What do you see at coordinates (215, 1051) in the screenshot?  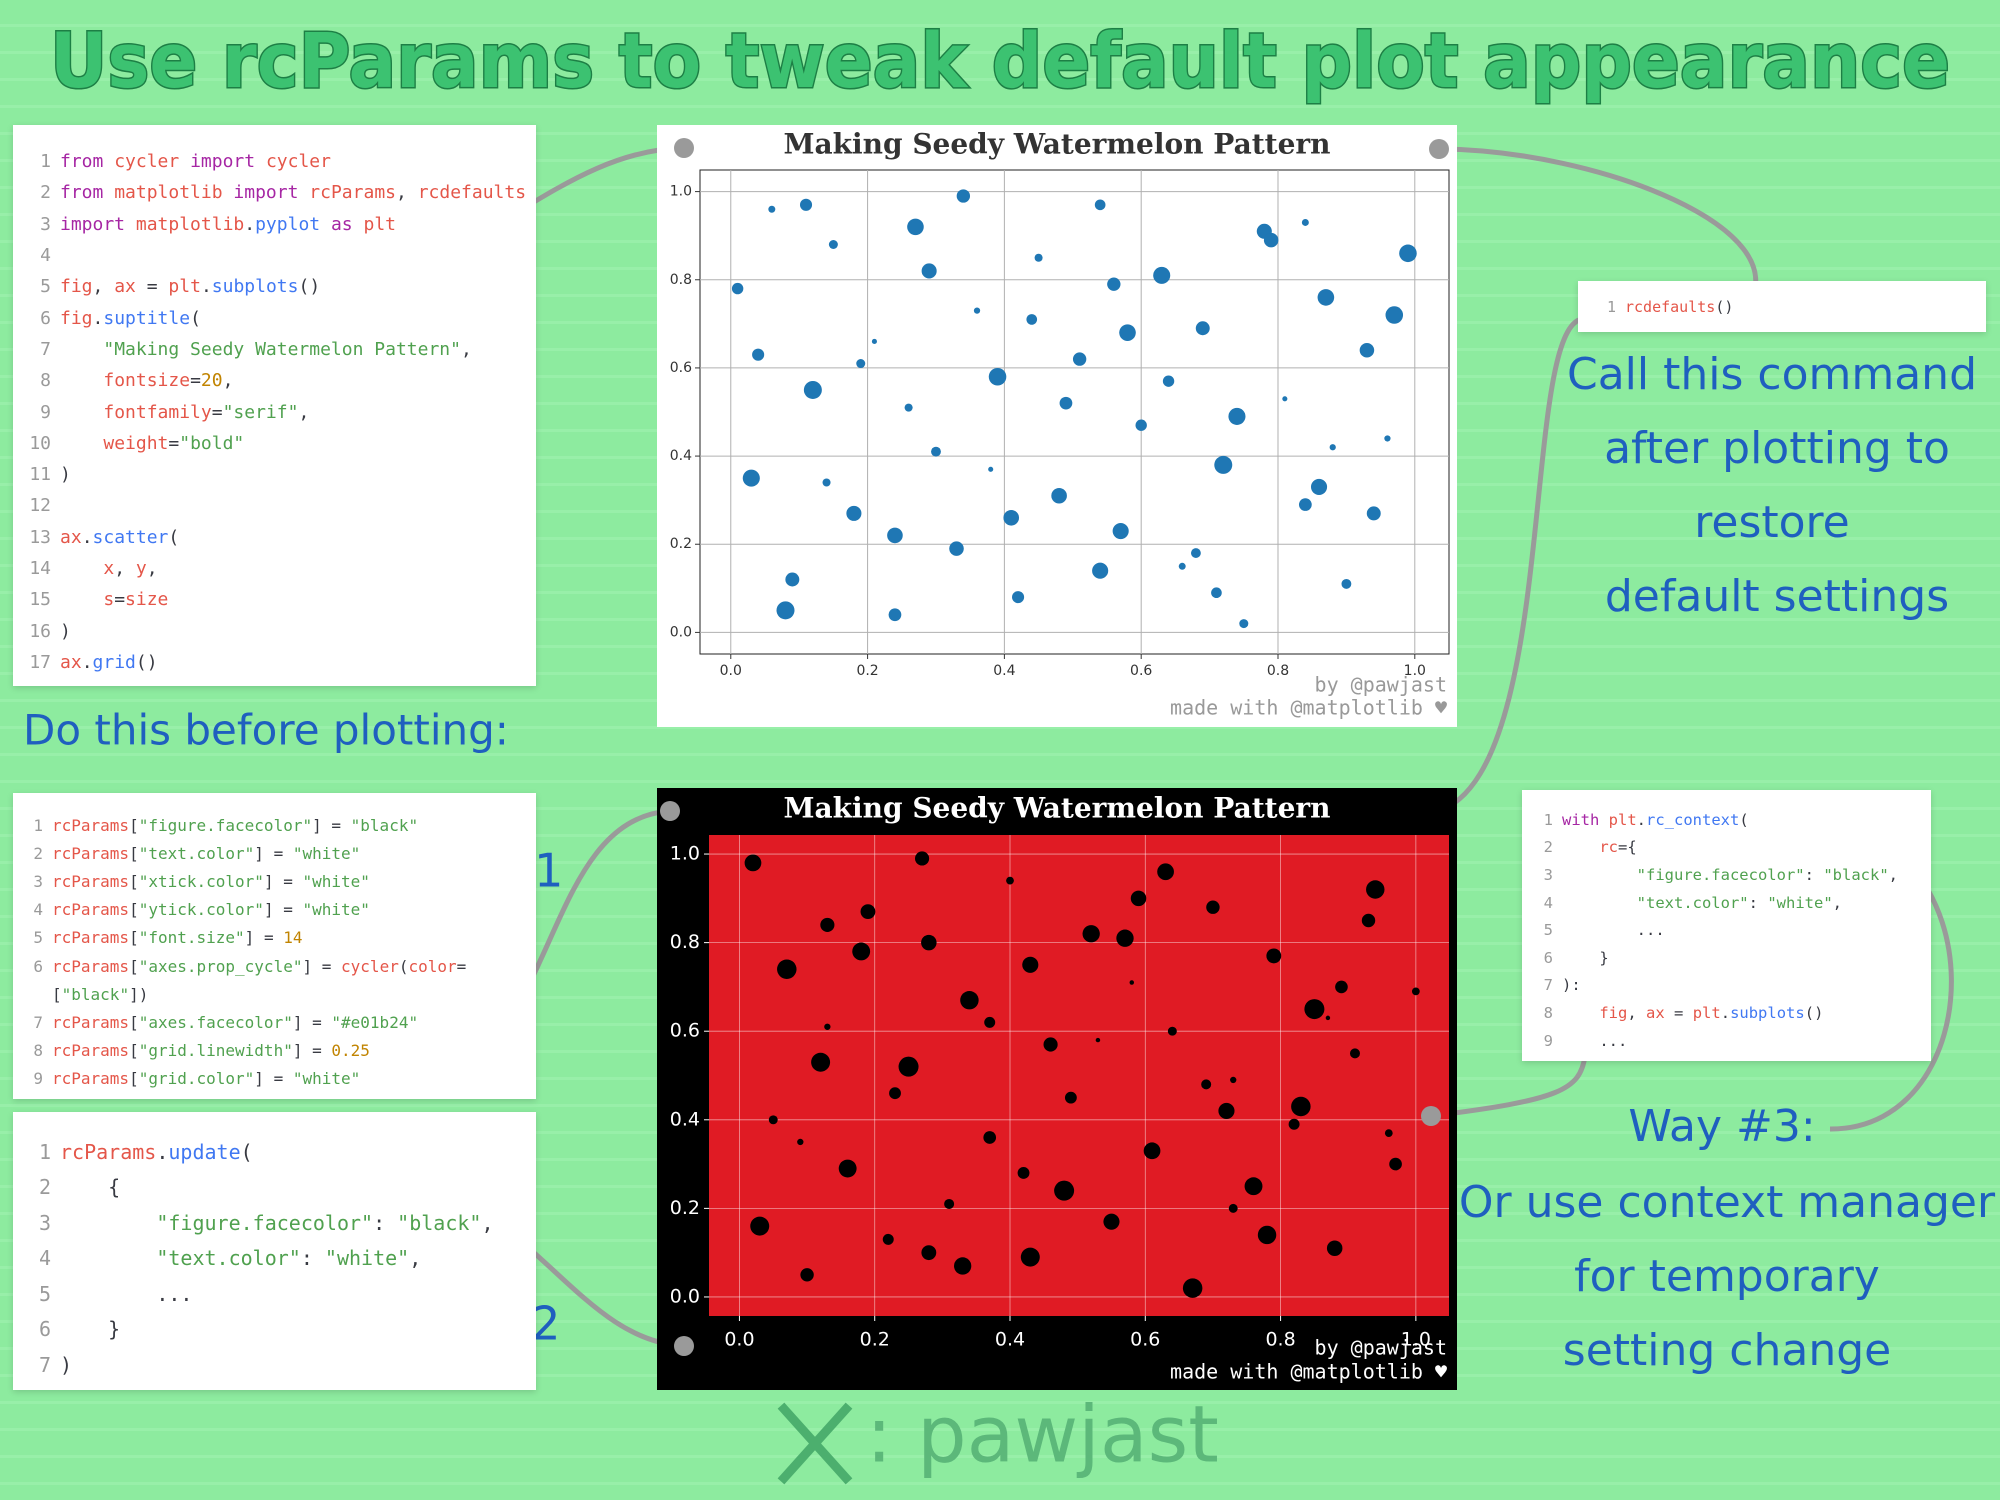 I see `code-token: "grid.linewidth"` at bounding box center [215, 1051].